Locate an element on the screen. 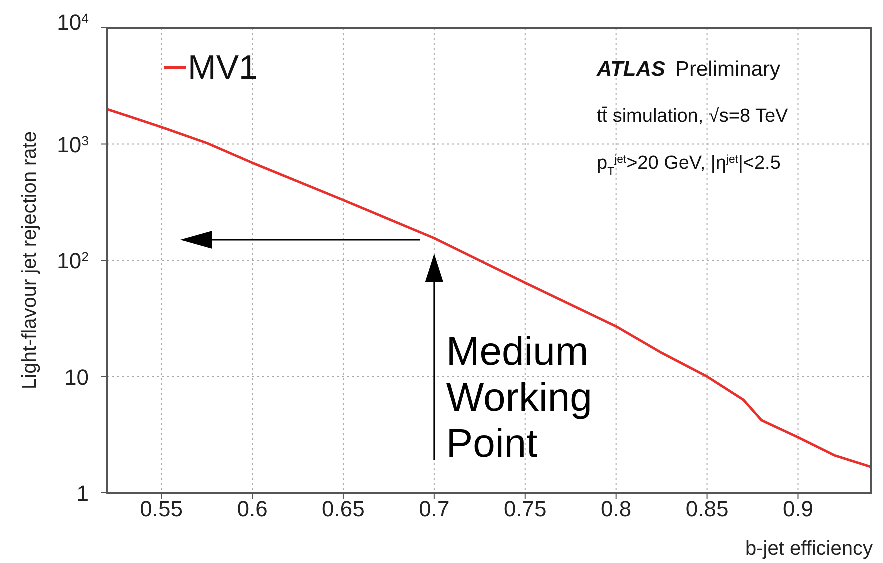  y-tick-label: 10$^{4}$ is located at coordinates (73, 22).